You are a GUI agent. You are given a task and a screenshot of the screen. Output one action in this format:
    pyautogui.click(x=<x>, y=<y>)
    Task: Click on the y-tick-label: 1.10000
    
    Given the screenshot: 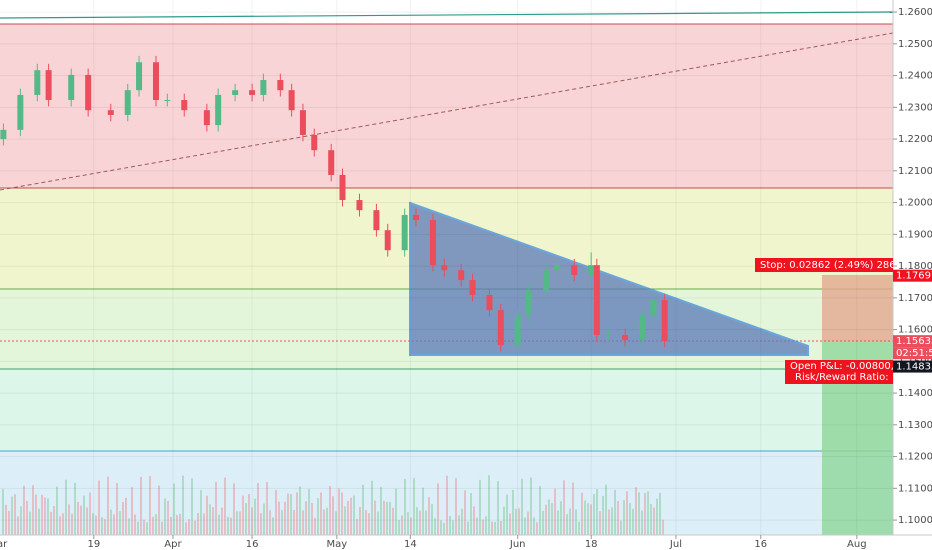 What is the action you would take?
    pyautogui.click(x=915, y=520)
    